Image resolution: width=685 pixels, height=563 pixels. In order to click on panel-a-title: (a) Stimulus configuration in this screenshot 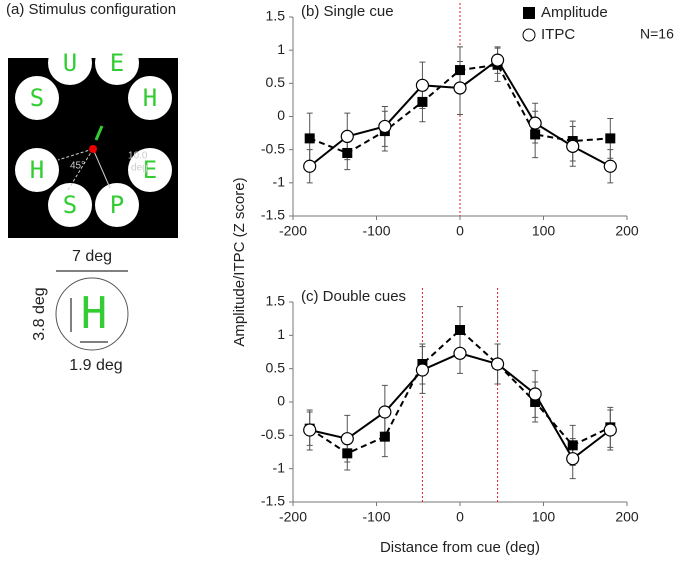, I will do `click(91, 9)`.